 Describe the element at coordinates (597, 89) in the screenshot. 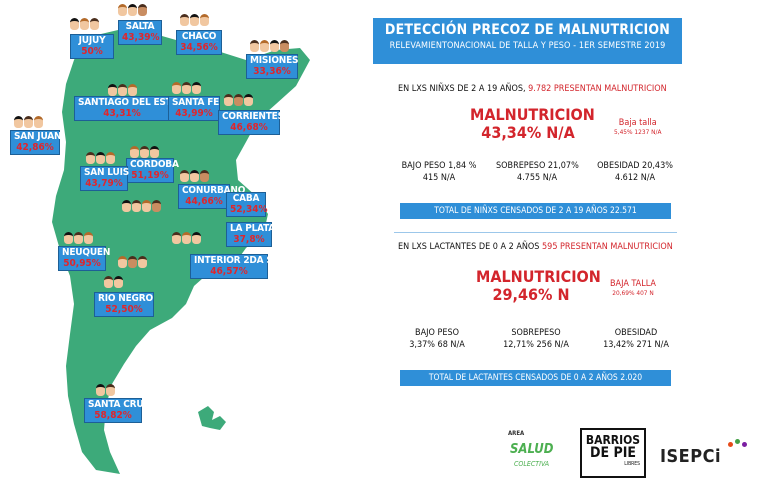

I see `children-intro-highlight: 9.782 PRESENTAN MALNUTRICION` at that location.